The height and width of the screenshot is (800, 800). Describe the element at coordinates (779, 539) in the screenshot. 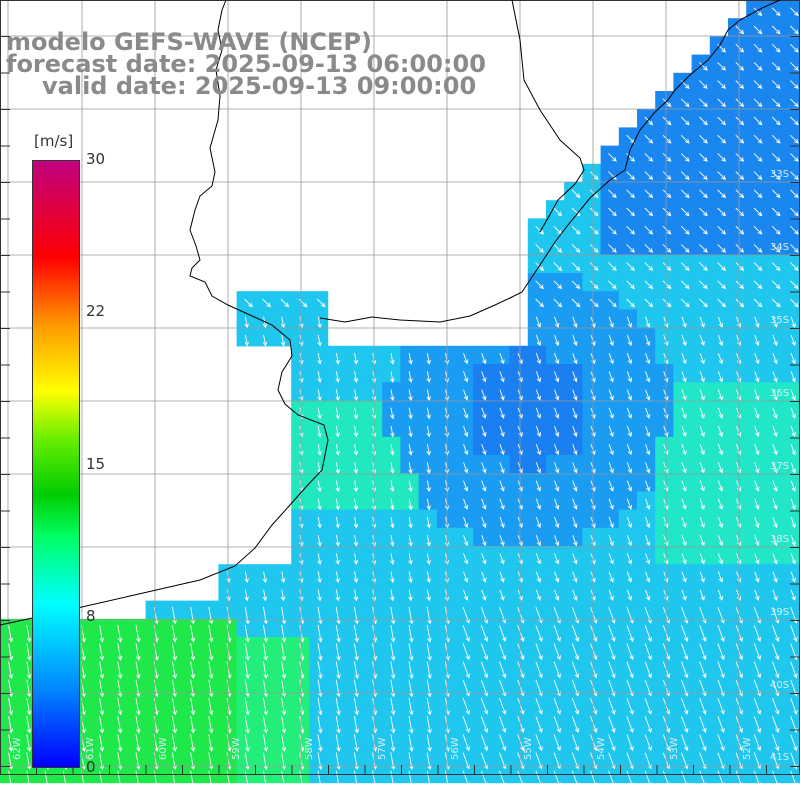

I see `lat-label: 38S` at that location.